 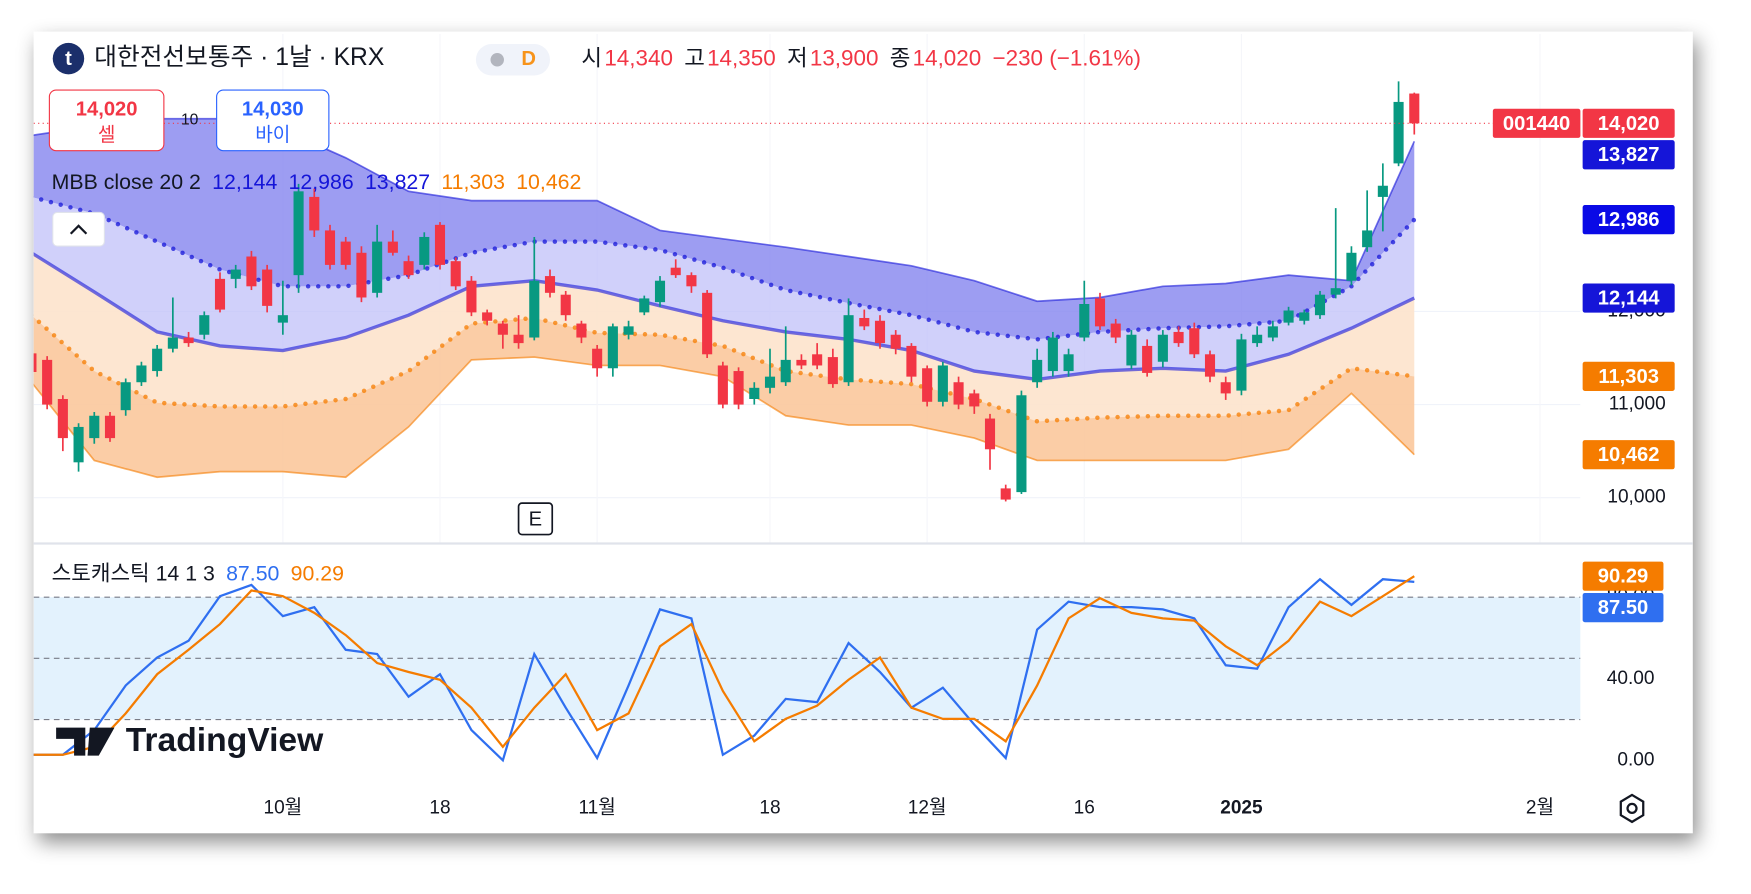 I want to click on ohlc-value: 13,900, so click(x=844, y=58).